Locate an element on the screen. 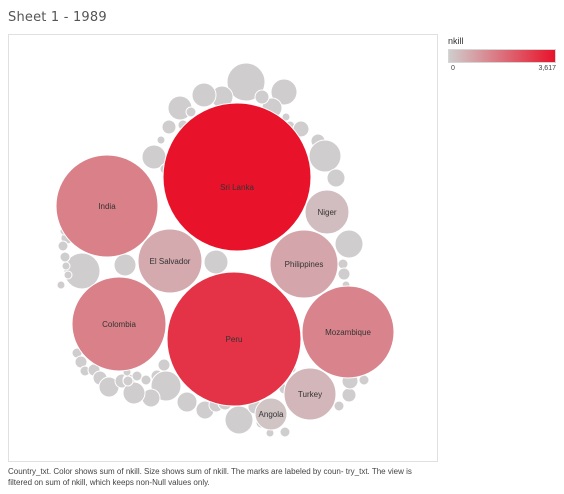  bubble-label-philippines: Philippines is located at coordinates (304, 264).